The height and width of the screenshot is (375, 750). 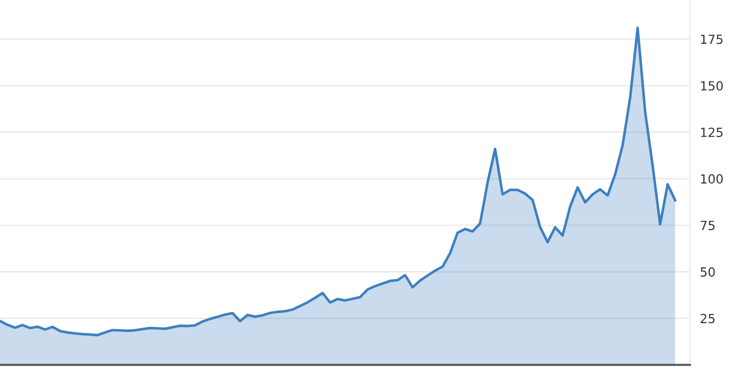 I want to click on y-tick-label: 100, so click(x=712, y=179).